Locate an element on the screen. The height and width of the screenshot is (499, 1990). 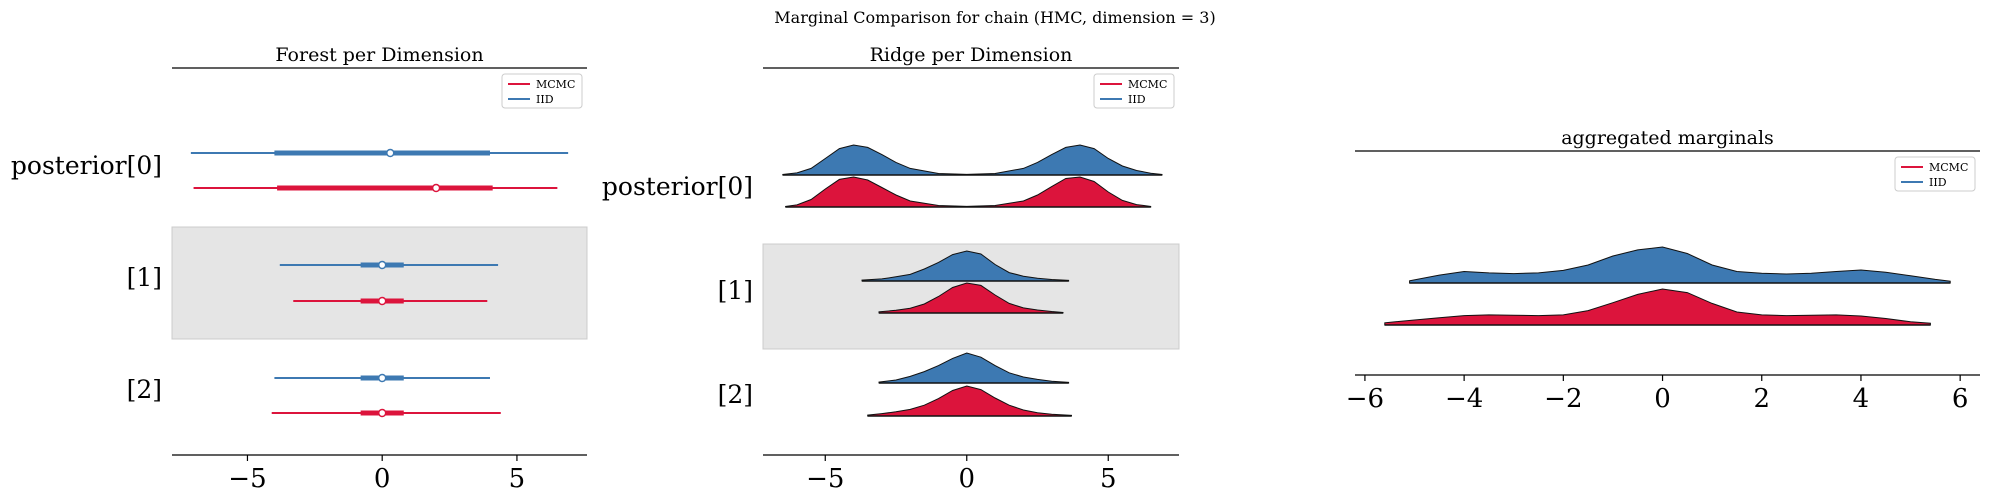
panel-title: Forest per Dimension is located at coordinates (379, 55).